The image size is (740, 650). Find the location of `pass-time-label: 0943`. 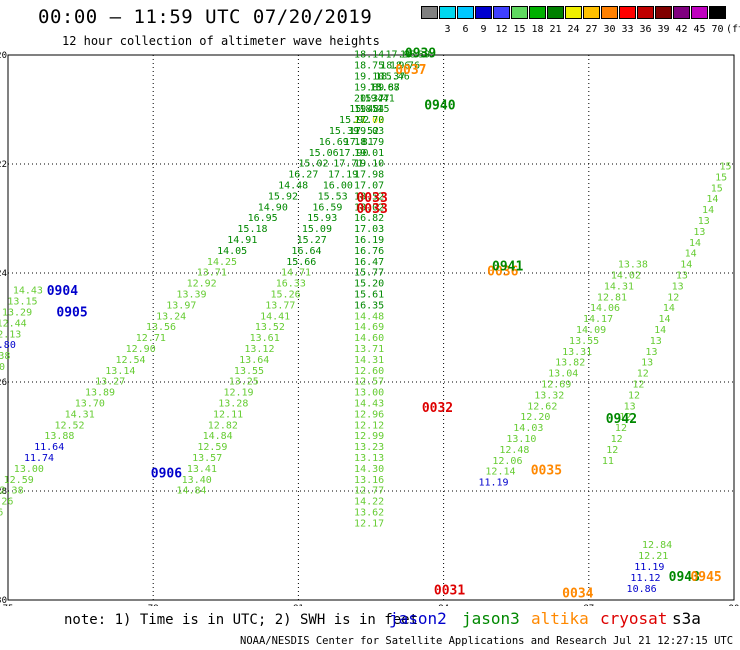

pass-time-label: 0943 is located at coordinates (684, 577).